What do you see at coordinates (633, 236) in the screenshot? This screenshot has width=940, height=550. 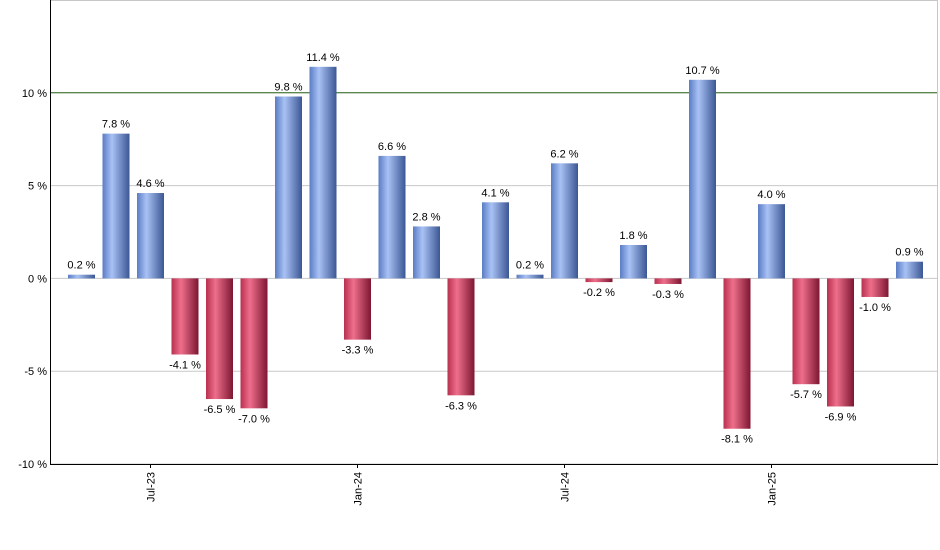 I see `data-label: 1.8 %` at bounding box center [633, 236].